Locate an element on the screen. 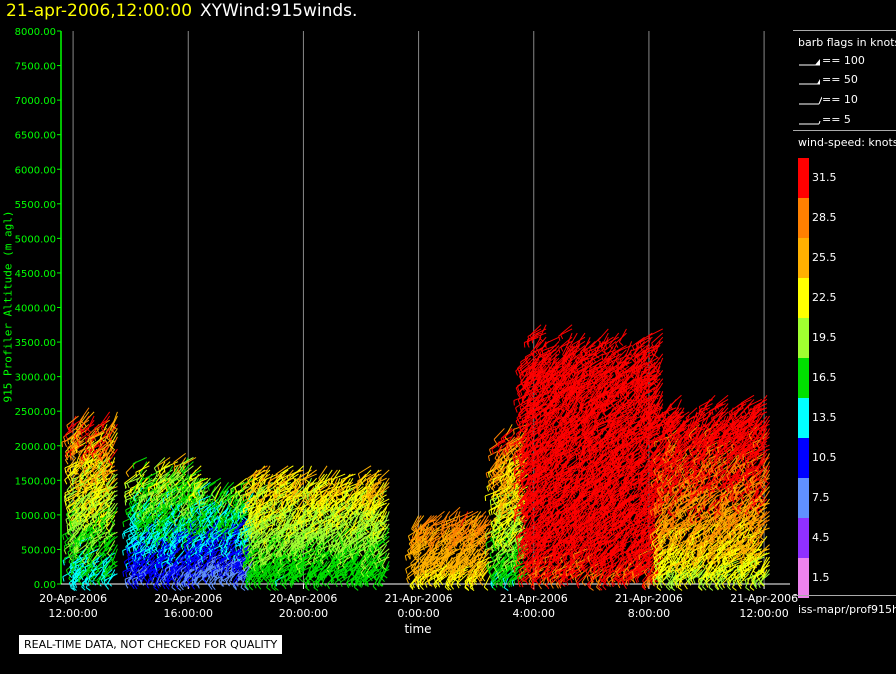 The width and height of the screenshot is (896, 674). x-tick-date-label: 21-Apr-2006 is located at coordinates (649, 598).